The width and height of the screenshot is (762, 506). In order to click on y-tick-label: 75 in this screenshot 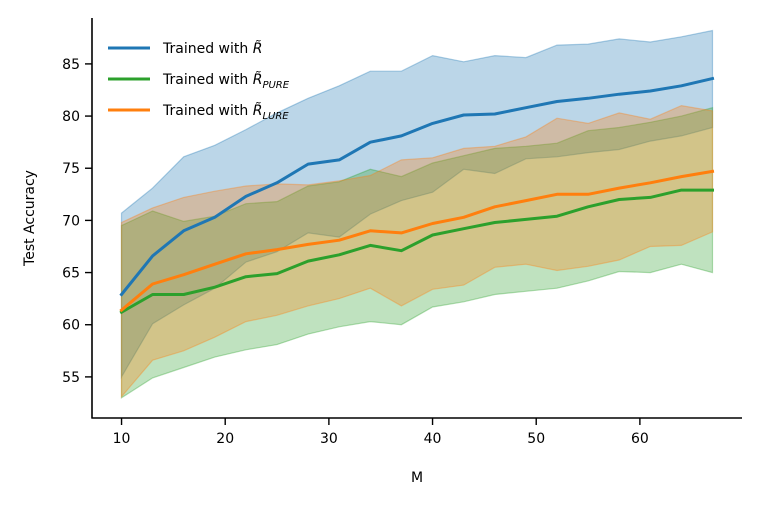, I will do `click(71, 169)`.